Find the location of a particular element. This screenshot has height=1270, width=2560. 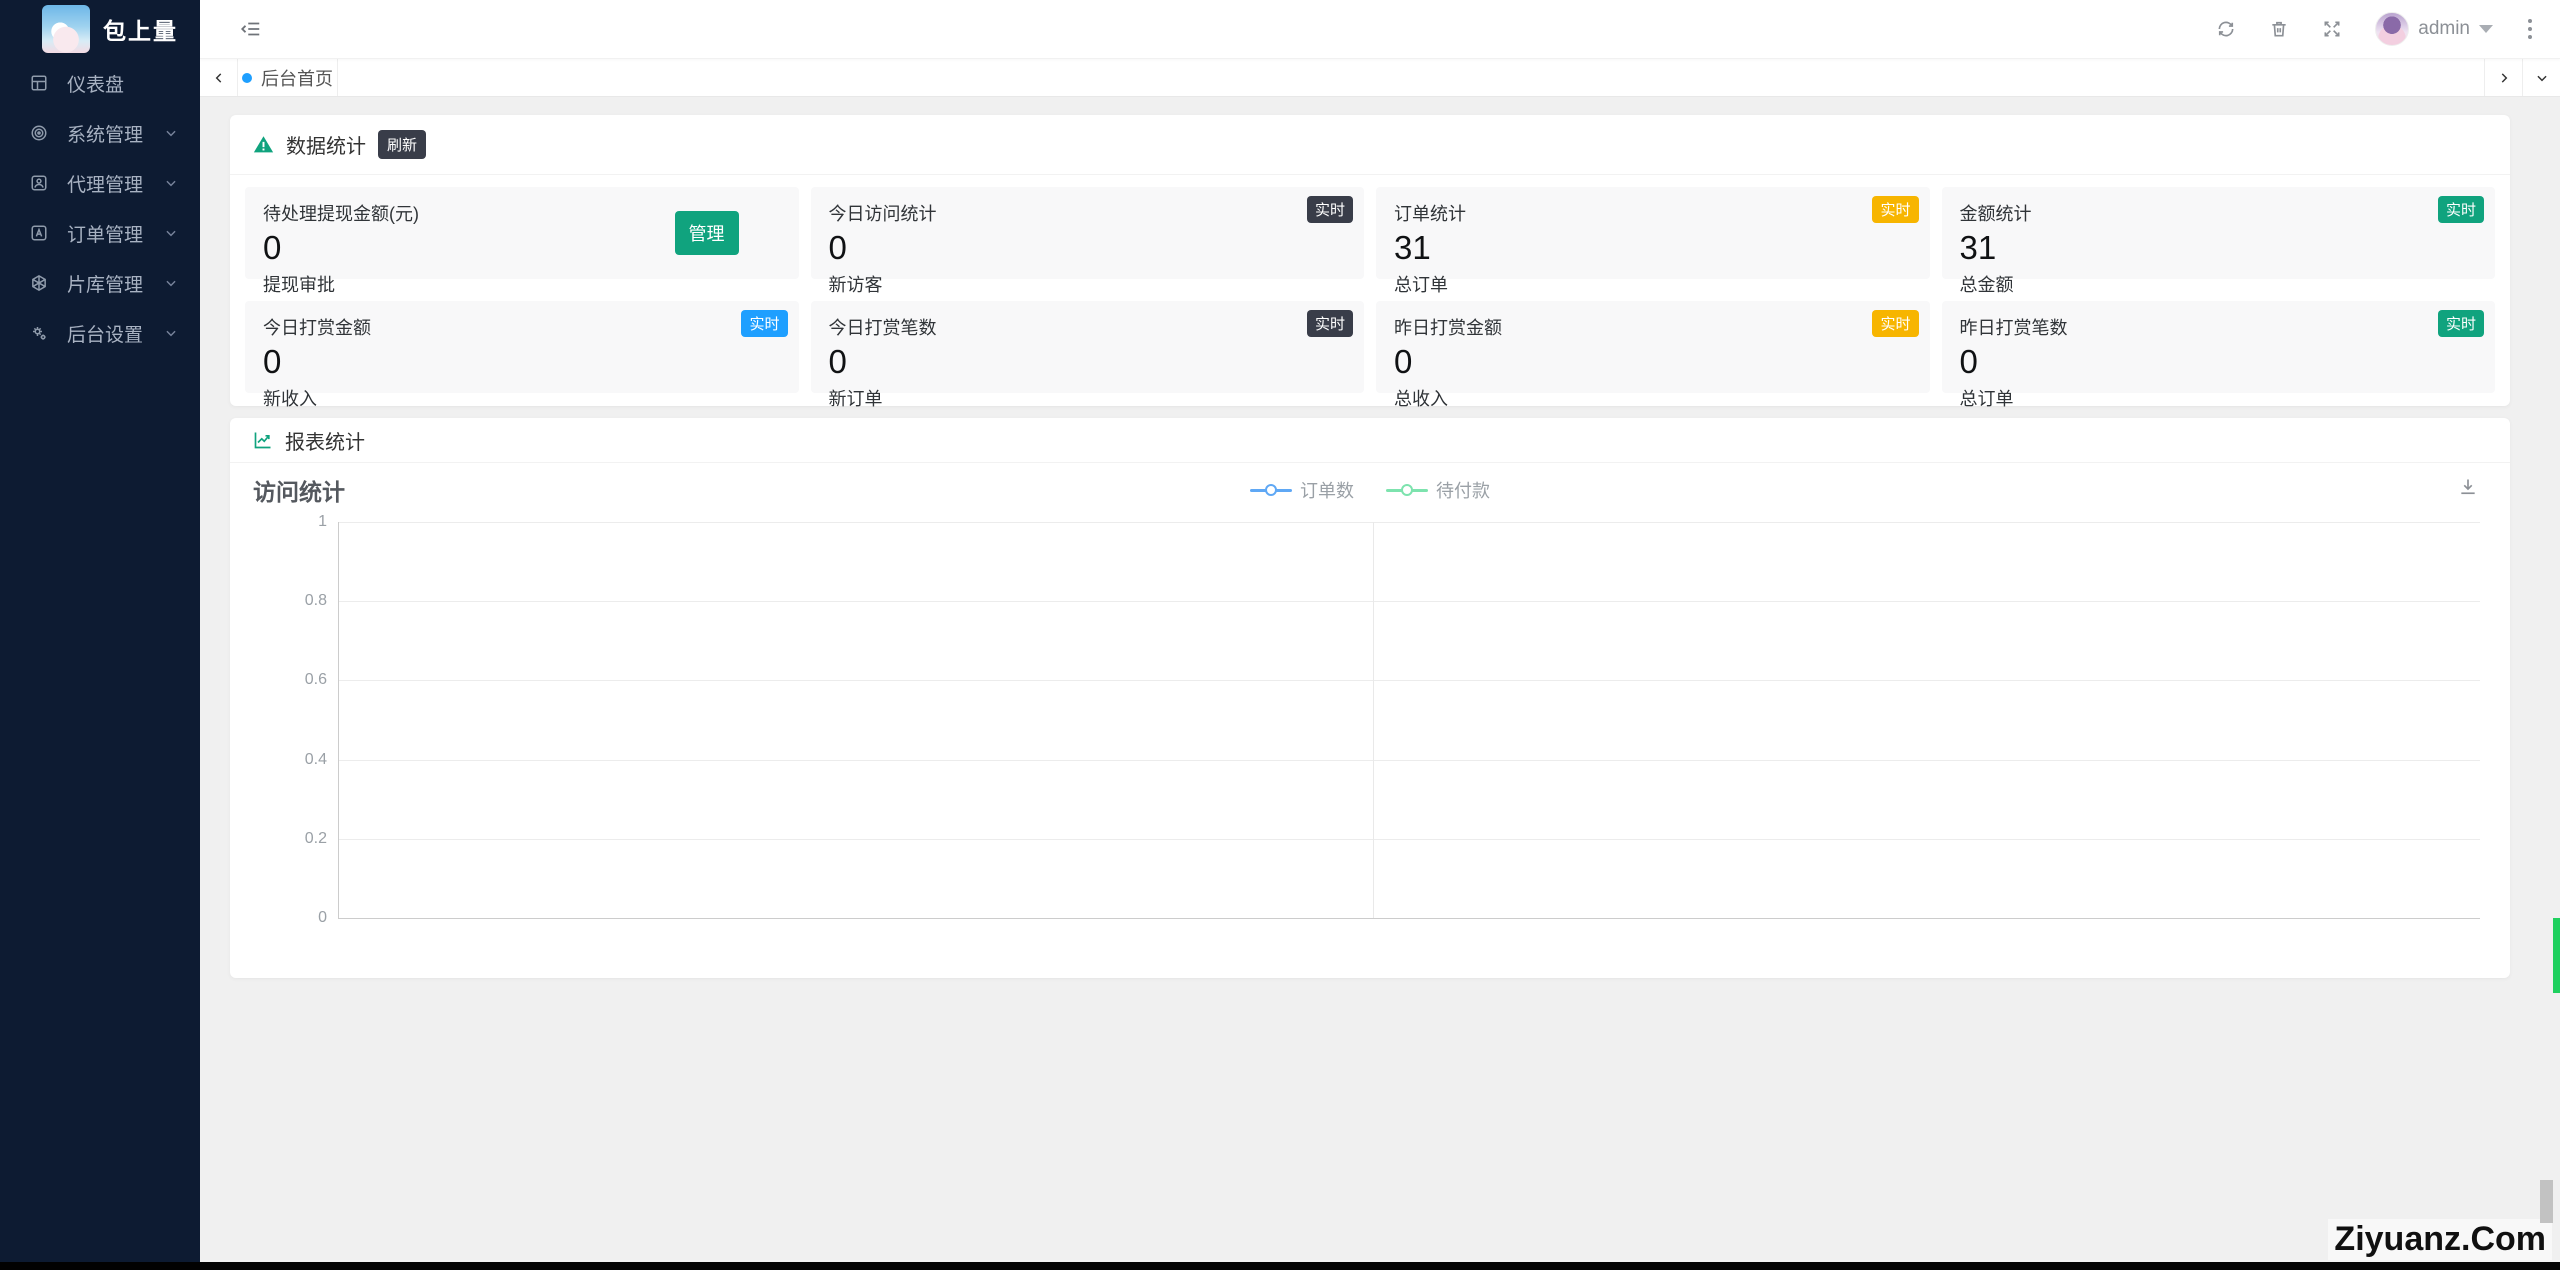

stat-sublabel: 新访客 is located at coordinates (855, 285).